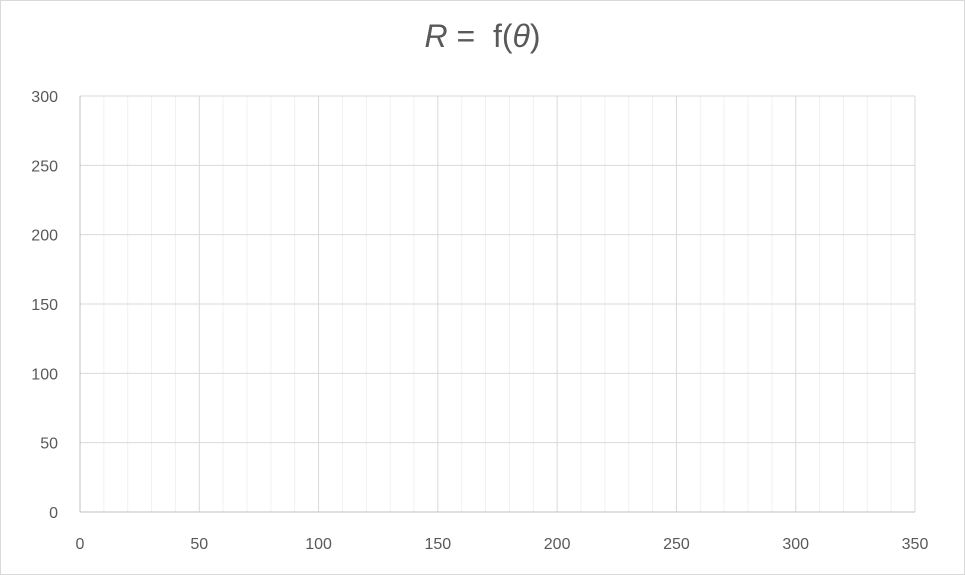 Image resolution: width=965 pixels, height=575 pixels. What do you see at coordinates (521, 36) in the screenshot?
I see `title-theta: θ` at bounding box center [521, 36].